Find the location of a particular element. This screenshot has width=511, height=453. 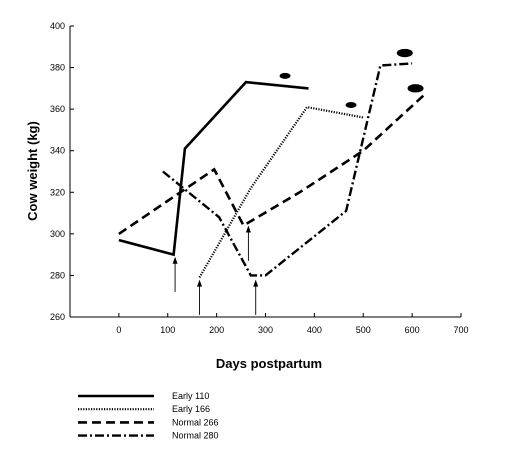

x-tick-label: 300 is located at coordinates (265, 330).